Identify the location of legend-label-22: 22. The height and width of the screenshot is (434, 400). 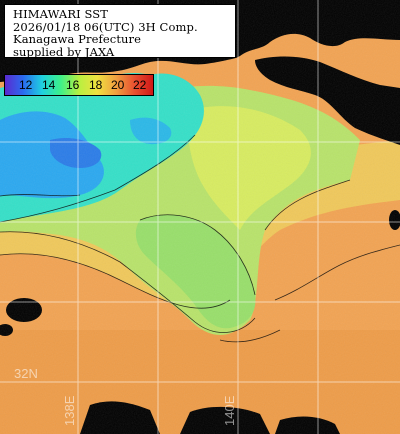
(140, 85).